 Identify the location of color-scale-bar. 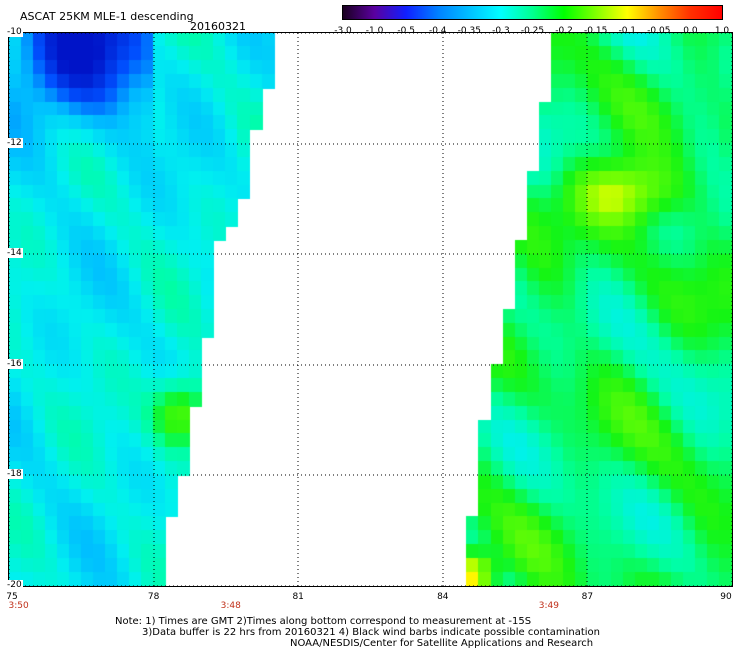
(532, 12).